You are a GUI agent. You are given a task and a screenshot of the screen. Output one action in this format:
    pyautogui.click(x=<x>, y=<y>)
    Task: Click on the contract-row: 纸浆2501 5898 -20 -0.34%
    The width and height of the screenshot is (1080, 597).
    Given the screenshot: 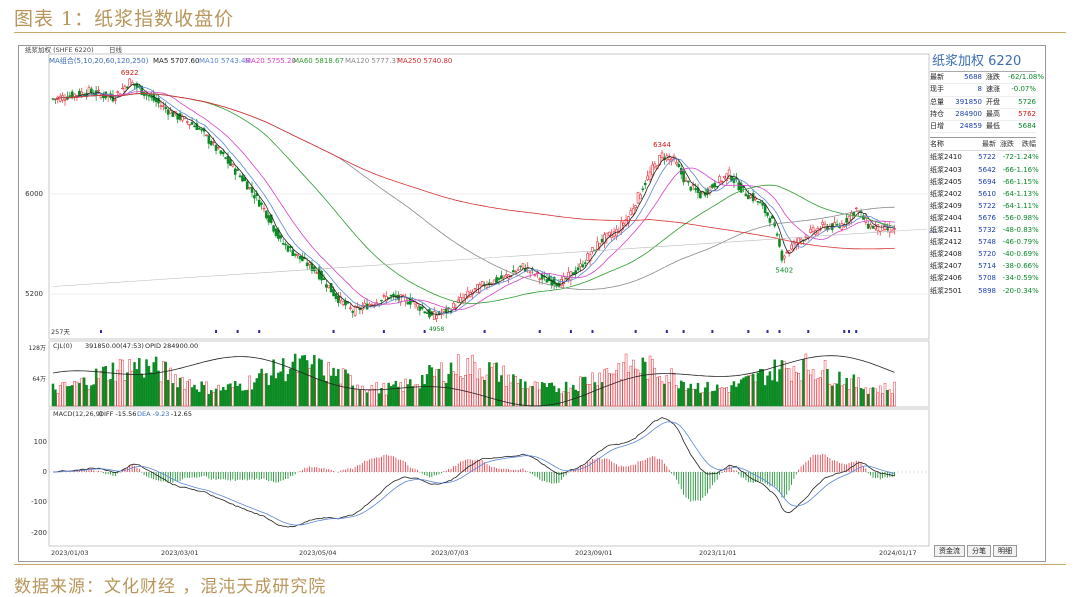 What is the action you would take?
    pyautogui.click(x=984, y=291)
    